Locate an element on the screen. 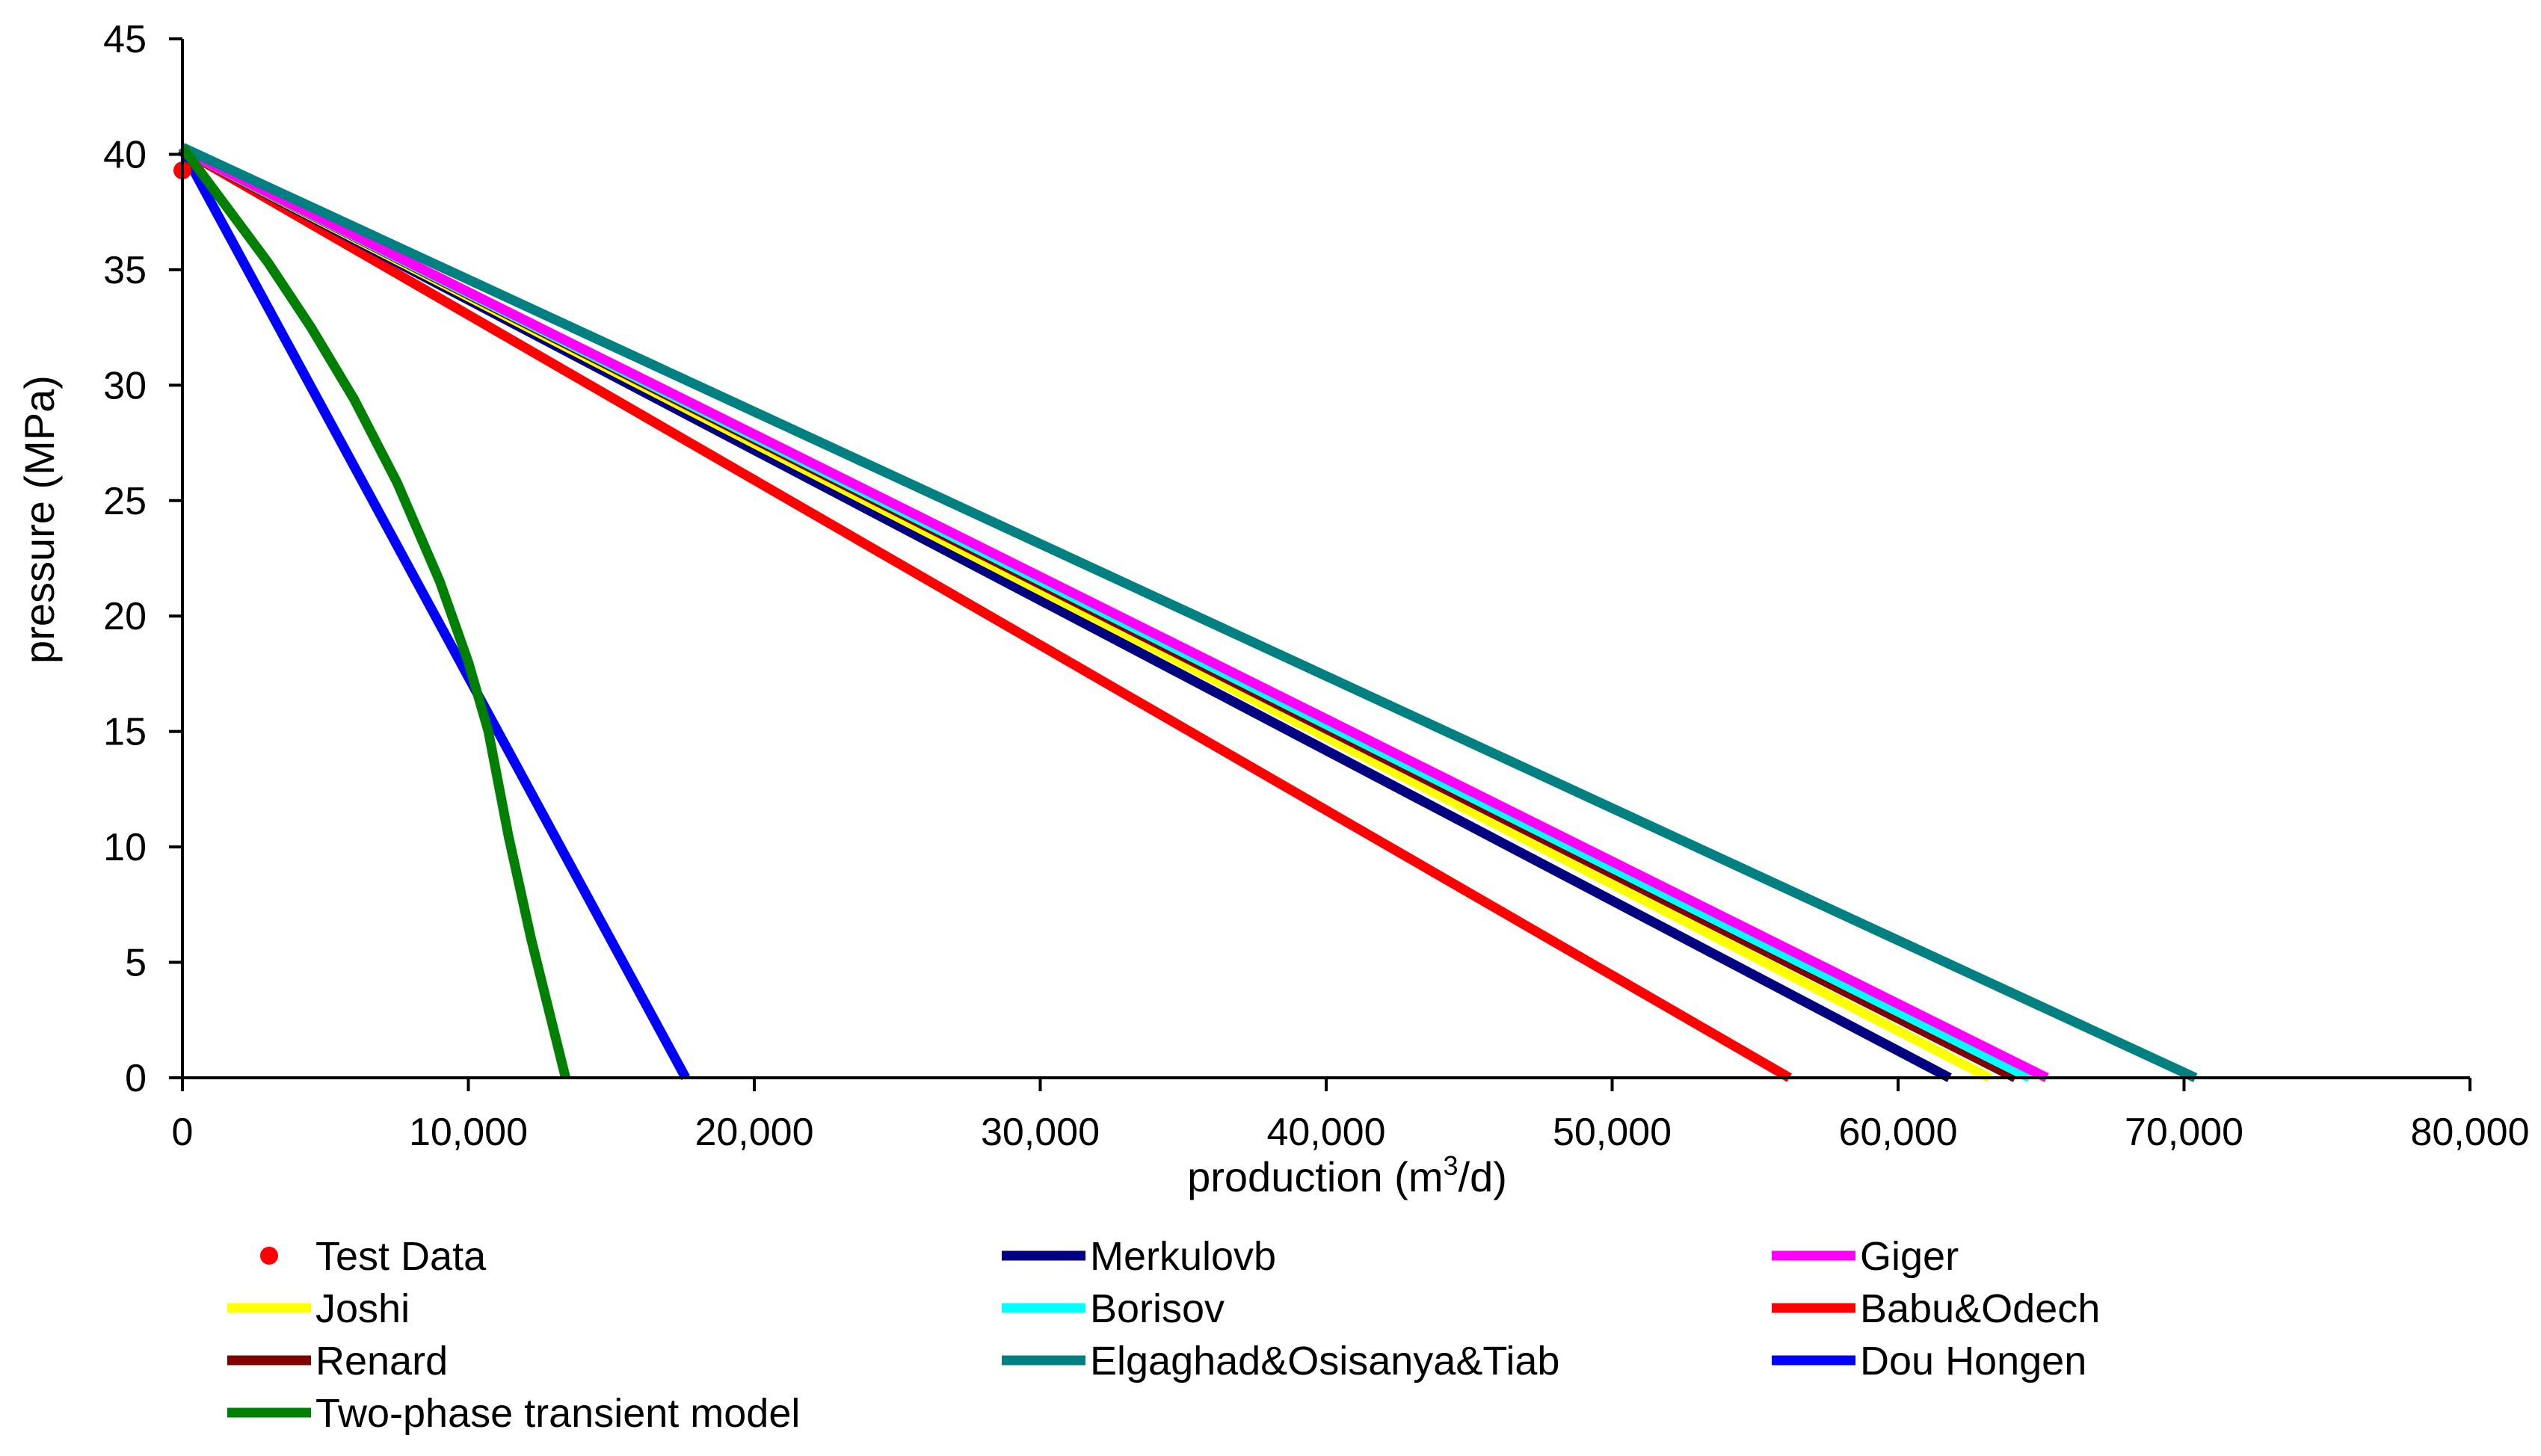  legend-label-dou-hongen: Dou Hongen is located at coordinates (1973, 1361).